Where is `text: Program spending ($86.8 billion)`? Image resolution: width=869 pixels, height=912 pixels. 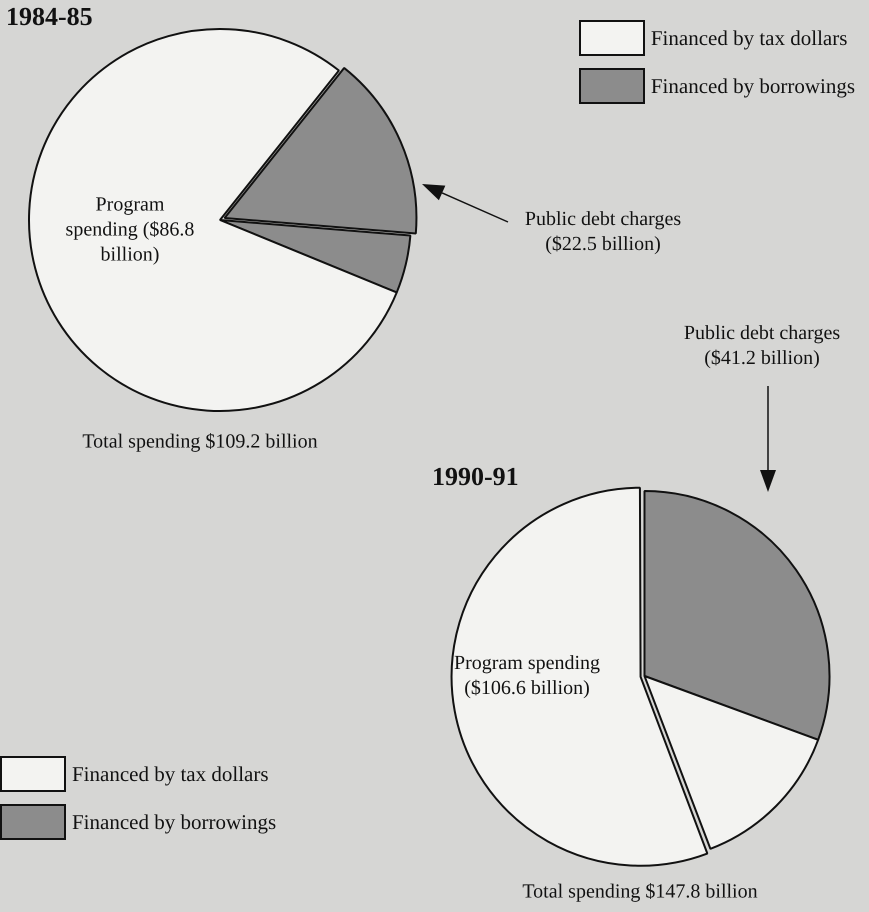 text: Program spending ($86.8 billion) is located at coordinates (130, 230).